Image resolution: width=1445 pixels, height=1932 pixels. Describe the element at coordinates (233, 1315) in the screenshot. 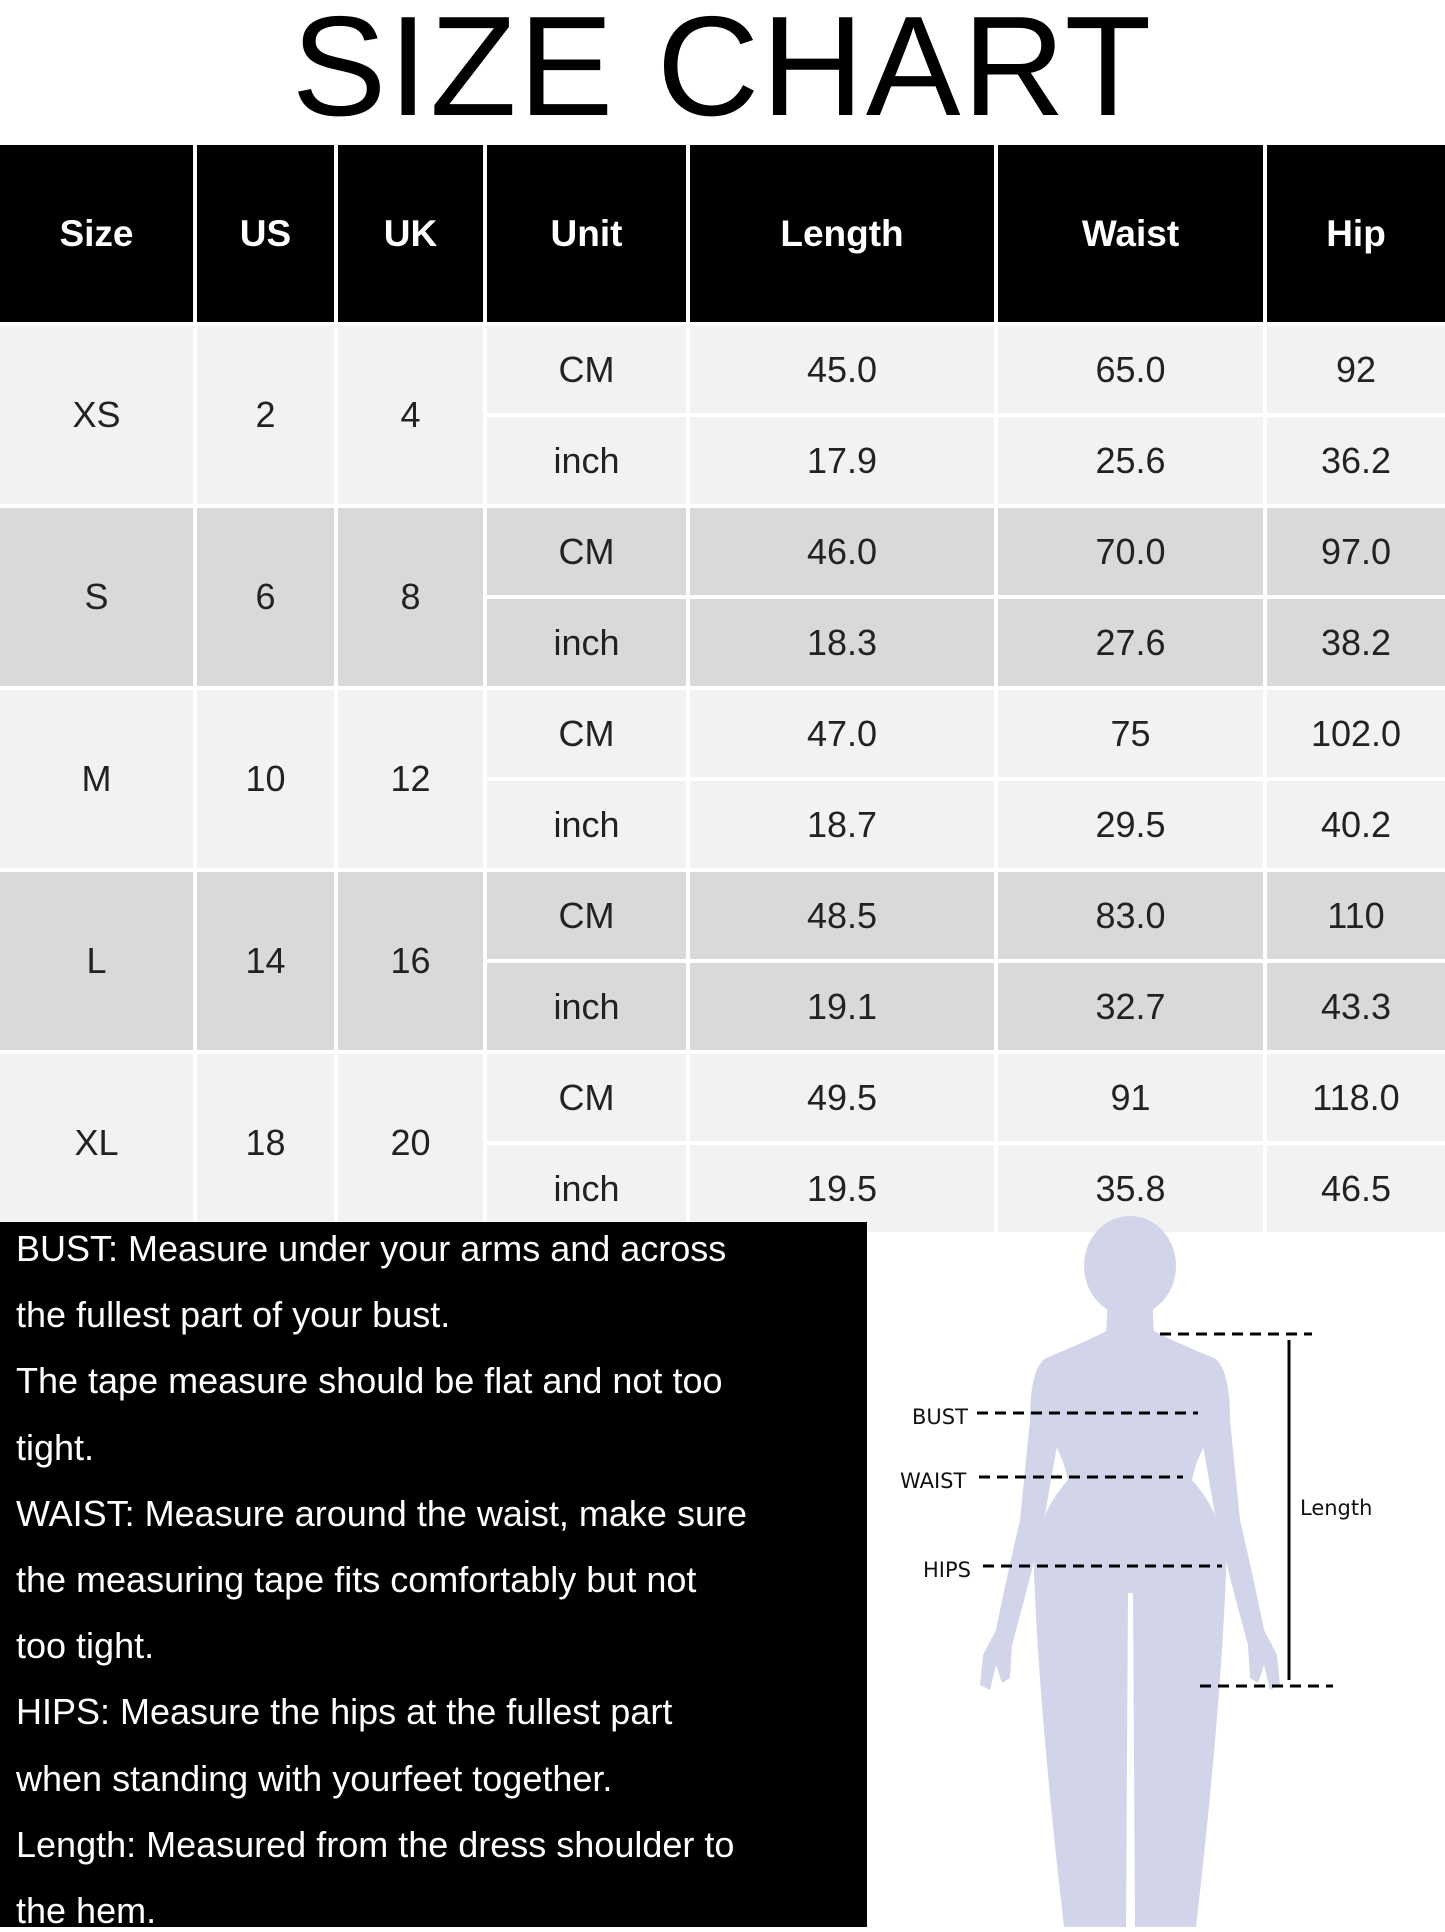

I see `instruction-line: the fullest part of your bust.` at that location.